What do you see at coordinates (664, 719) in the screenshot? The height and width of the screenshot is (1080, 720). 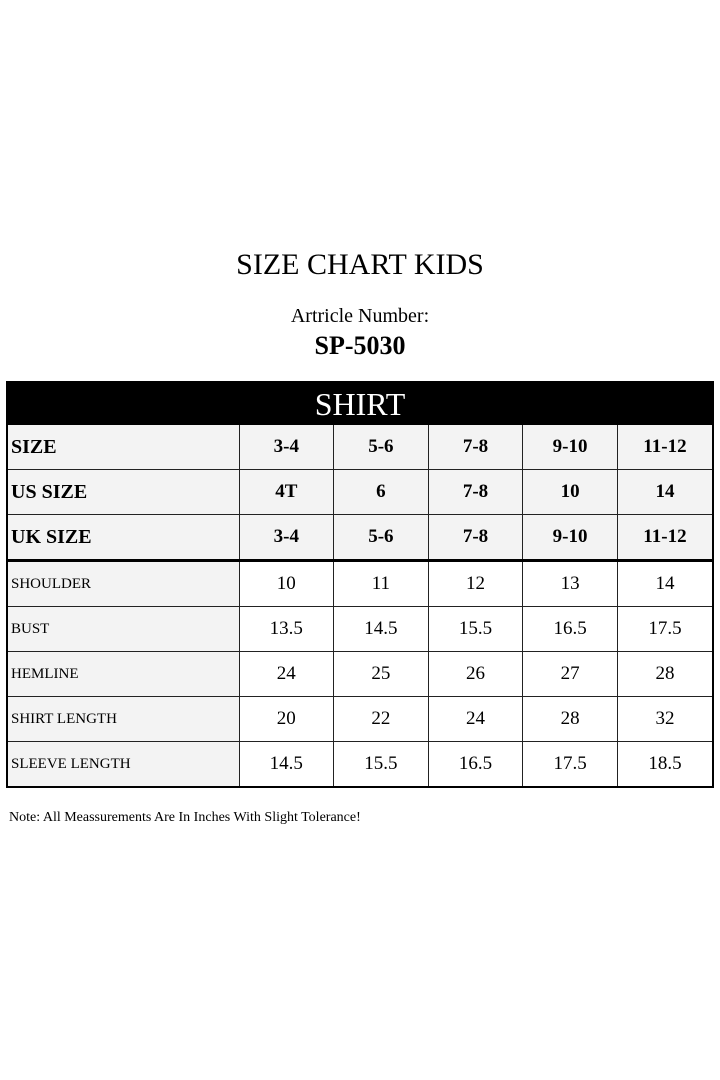 I see `table-cell: 32` at bounding box center [664, 719].